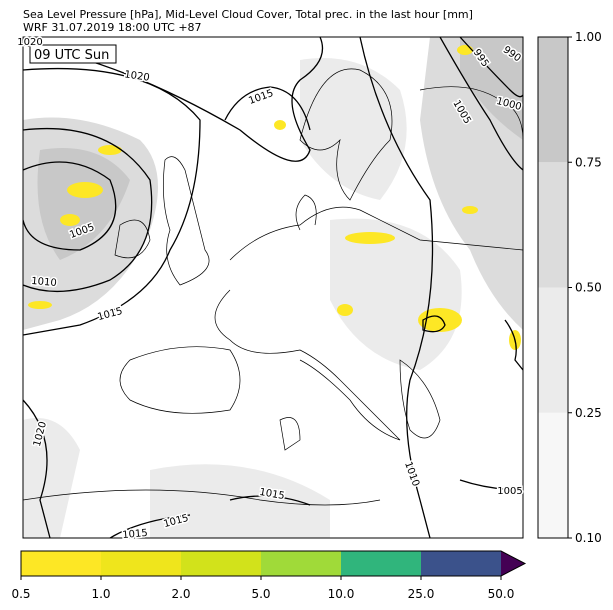  I want to click on precip-colorbar-label: 25.0, so click(421, 594).